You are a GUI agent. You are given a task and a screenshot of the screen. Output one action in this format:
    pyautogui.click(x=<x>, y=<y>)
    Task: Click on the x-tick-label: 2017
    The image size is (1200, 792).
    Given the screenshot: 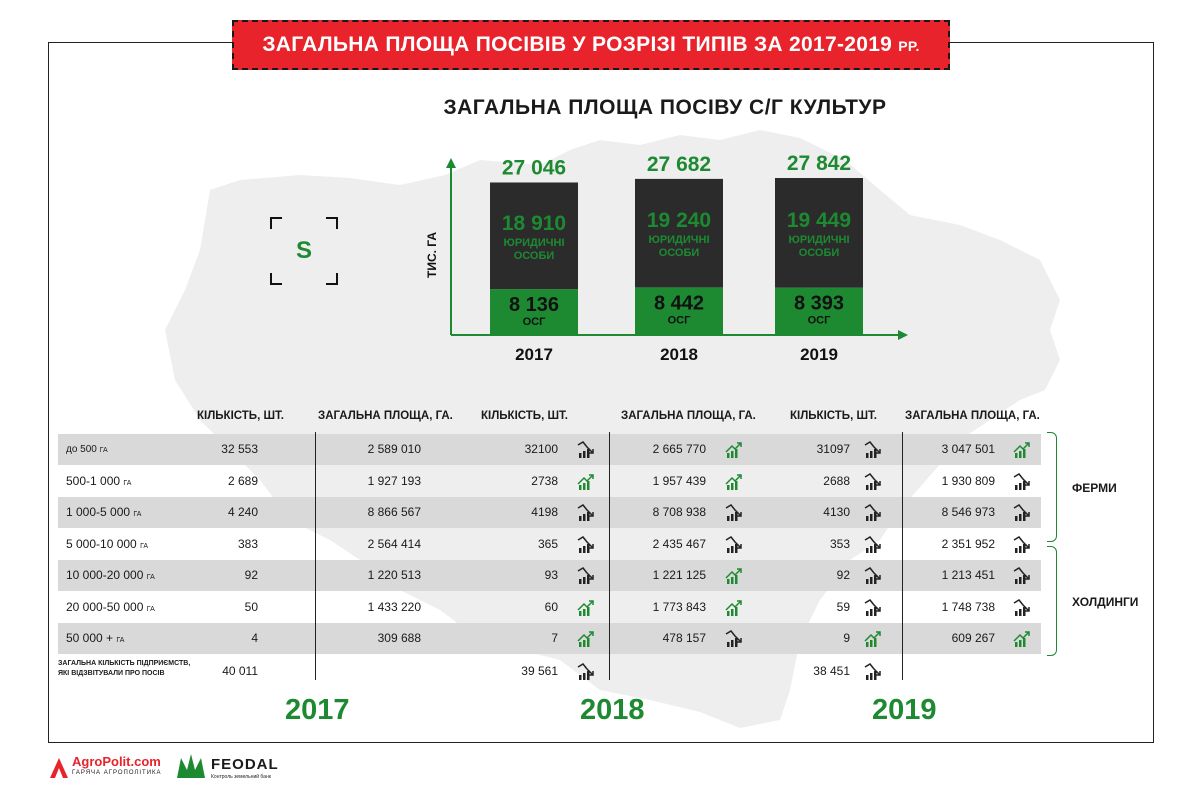 What is the action you would take?
    pyautogui.click(x=534, y=354)
    